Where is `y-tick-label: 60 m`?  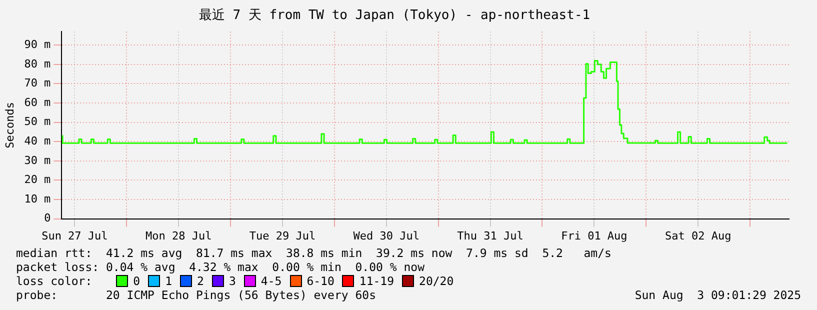 y-tick-label: 60 m is located at coordinates (38, 102).